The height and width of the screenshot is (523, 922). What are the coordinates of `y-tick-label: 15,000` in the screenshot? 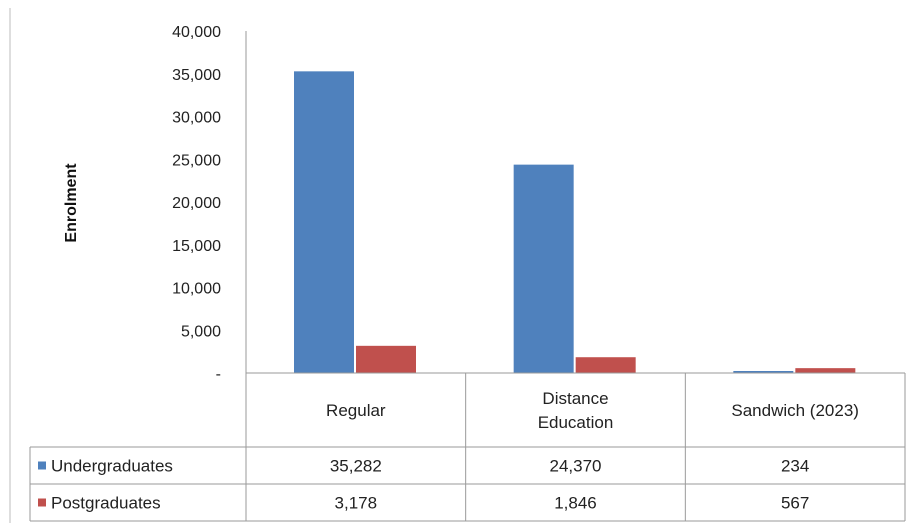 It's located at (196, 246).